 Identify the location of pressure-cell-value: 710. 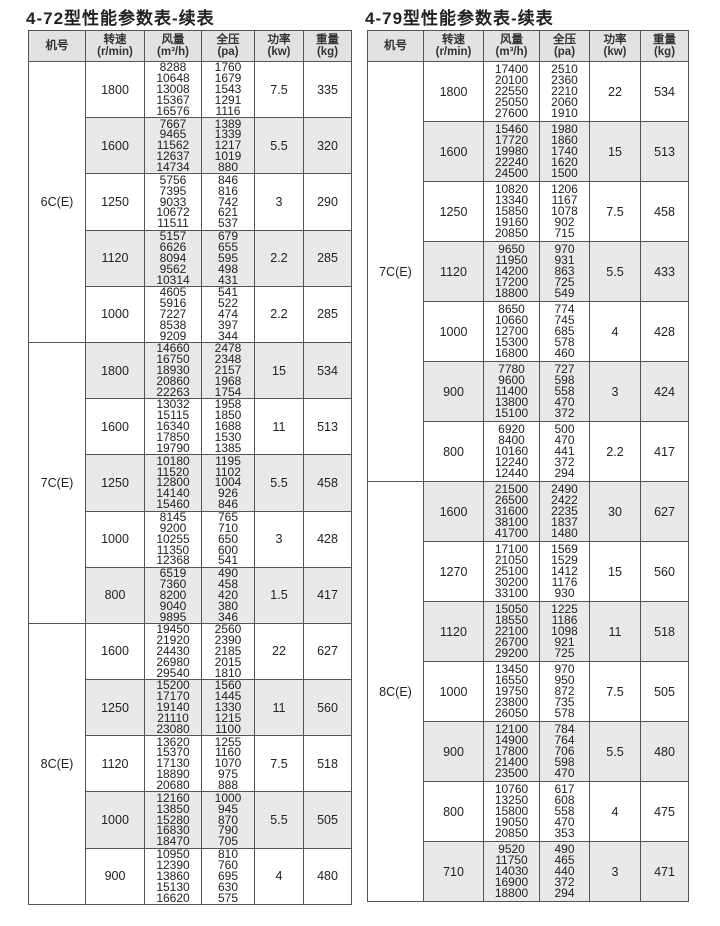
(228, 527).